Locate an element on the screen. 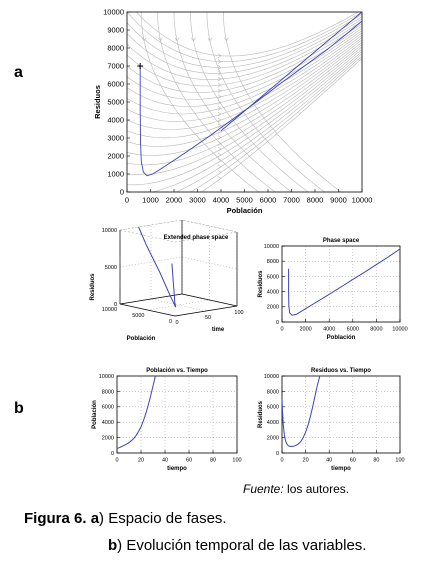 This screenshot has width=422, height=561. x-tick-label-a-7: 7000 is located at coordinates (291, 200).